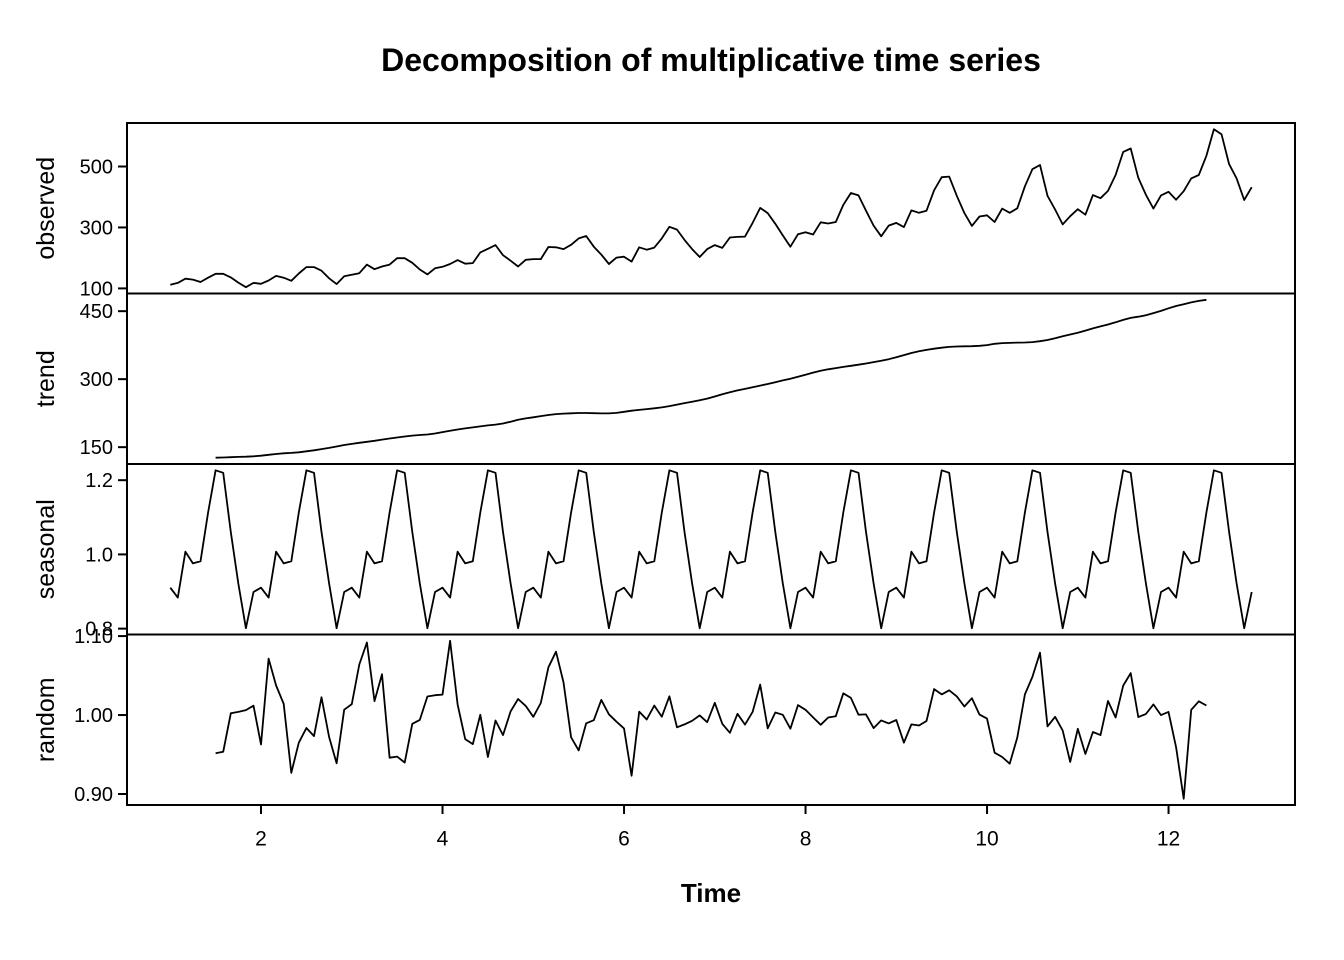  I want to click on x-tick-label: 2, so click(261, 838).